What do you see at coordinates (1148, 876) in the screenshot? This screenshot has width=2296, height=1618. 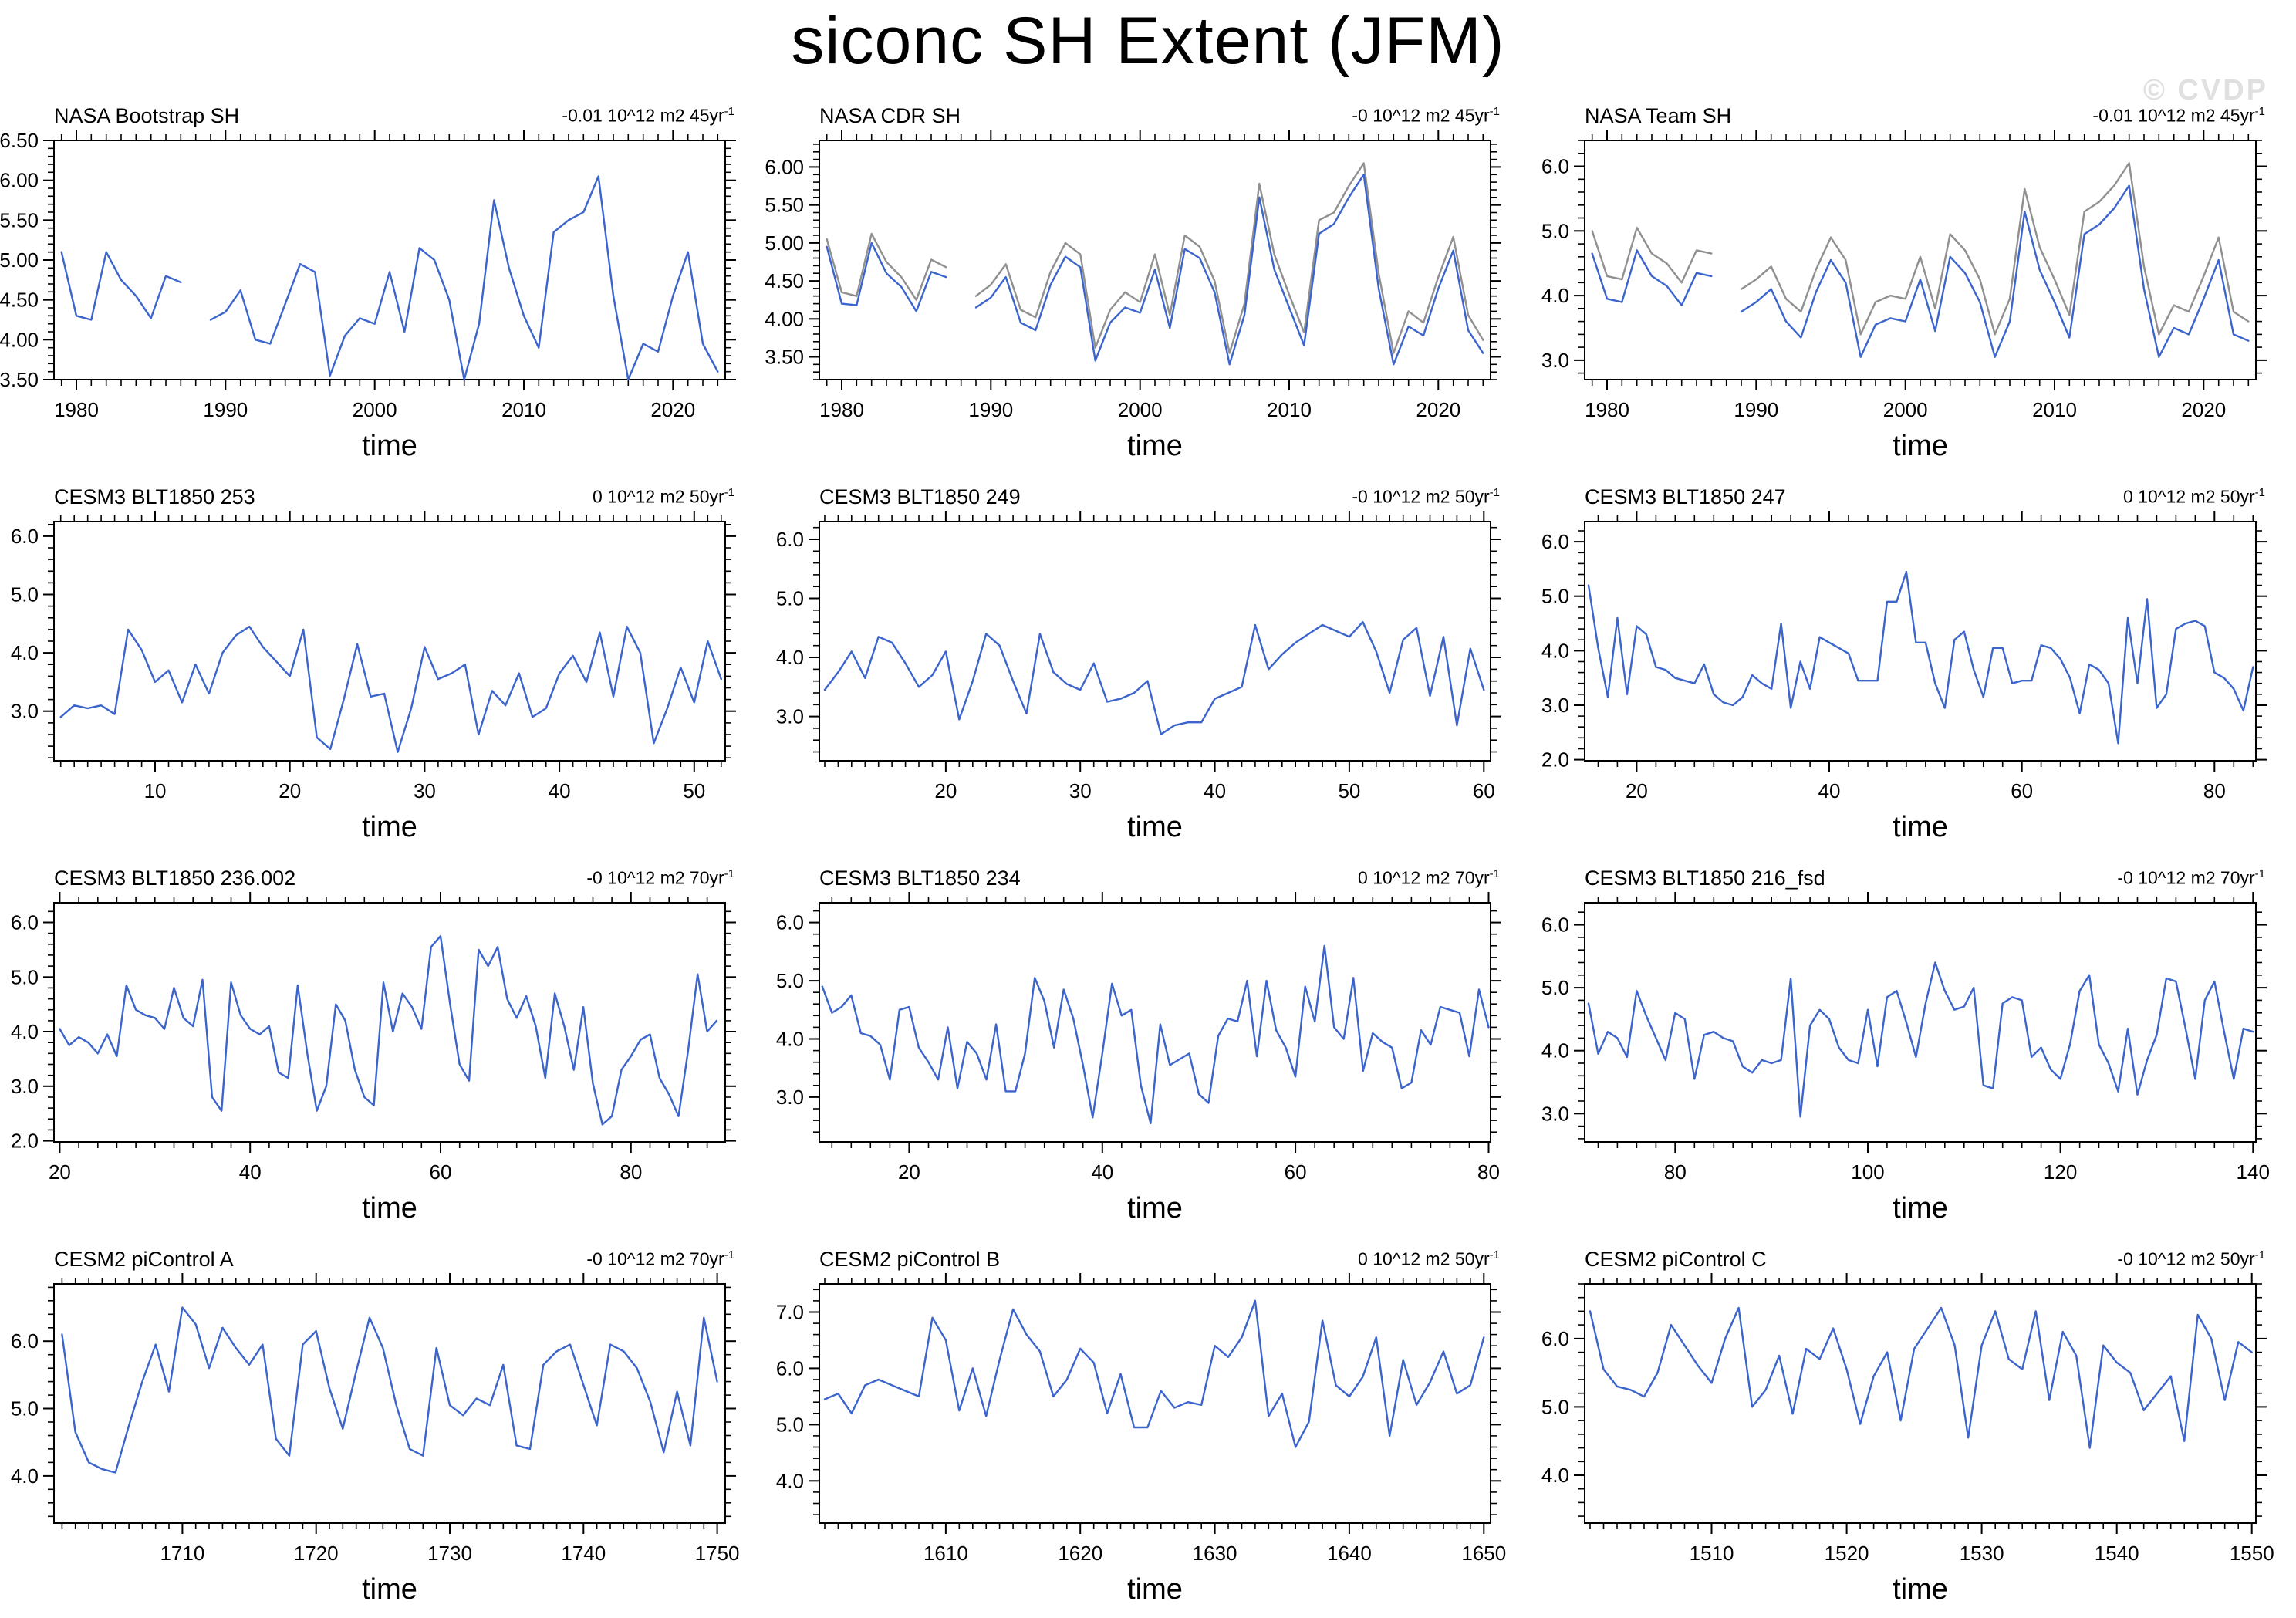 I see `panel-header: CESM3 BLT1850 234 0 10^12 m2 70yr-1` at bounding box center [1148, 876].